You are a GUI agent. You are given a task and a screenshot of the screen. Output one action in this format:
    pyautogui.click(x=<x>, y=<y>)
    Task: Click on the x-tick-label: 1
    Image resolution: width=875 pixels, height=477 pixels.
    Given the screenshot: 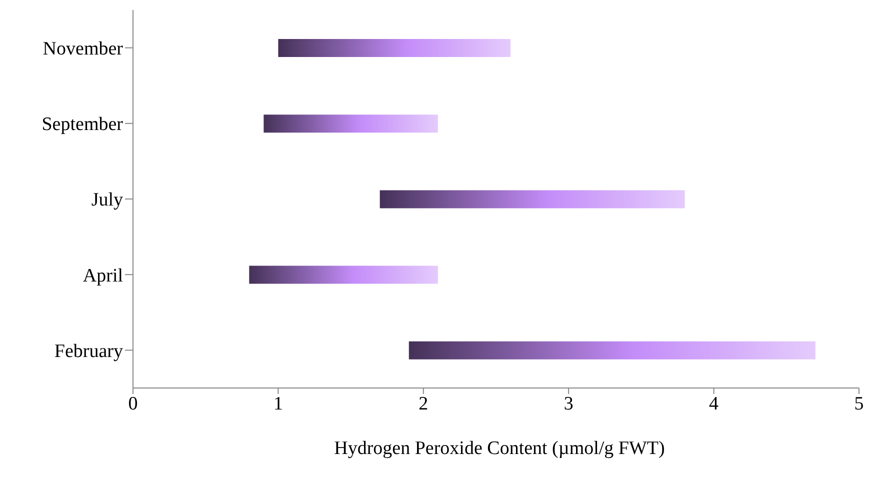 What is the action you would take?
    pyautogui.click(x=278, y=403)
    